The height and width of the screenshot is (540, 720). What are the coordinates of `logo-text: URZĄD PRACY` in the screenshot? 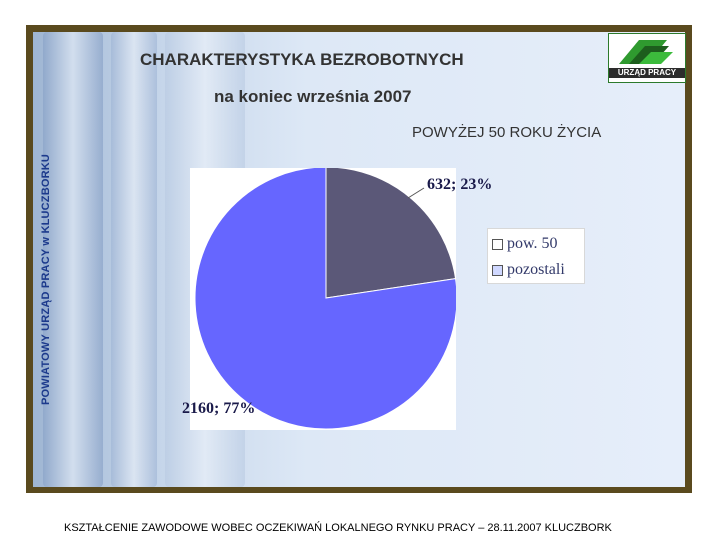 It's located at (647, 73).